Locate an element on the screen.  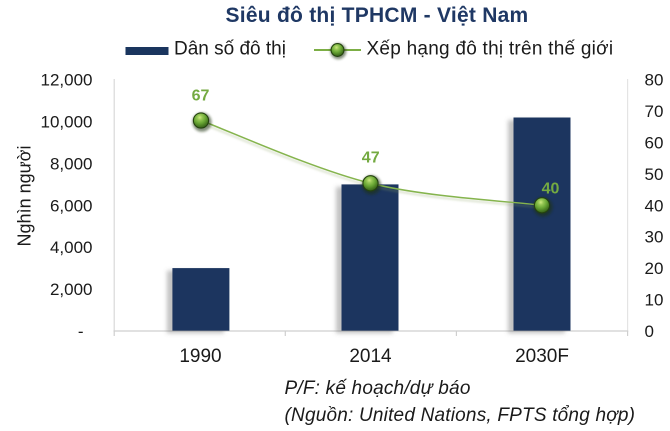
svg-text: 70 is located at coordinates (654, 111).